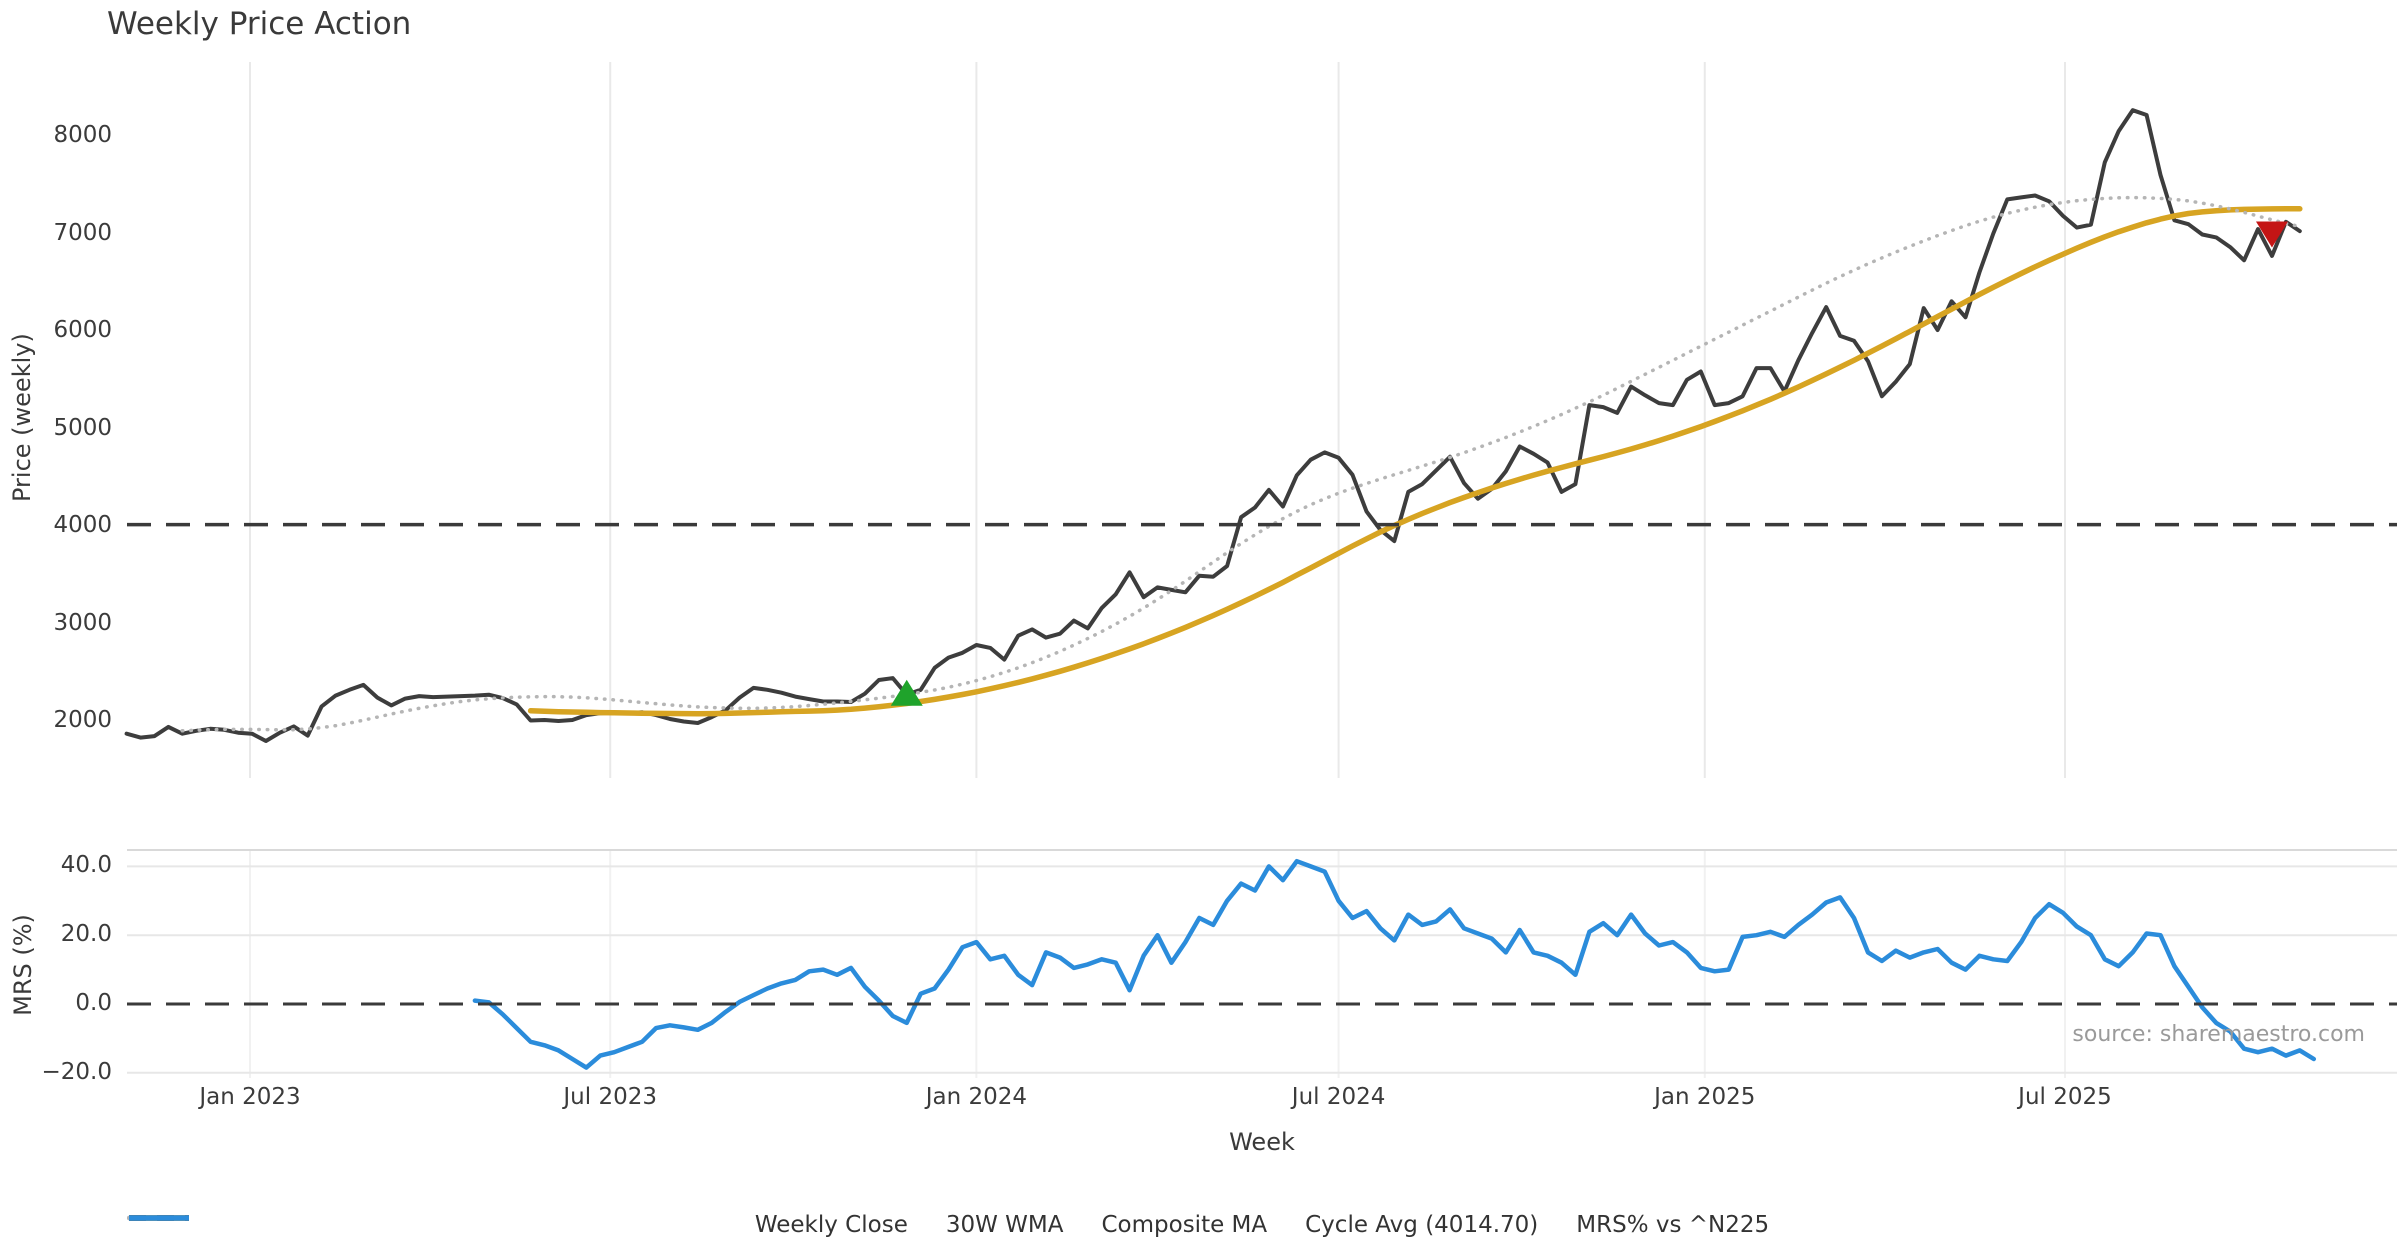 The height and width of the screenshot is (1260, 2400). Describe the element at coordinates (159, 1218) in the screenshot. I see `legend-swatch-line` at that location.